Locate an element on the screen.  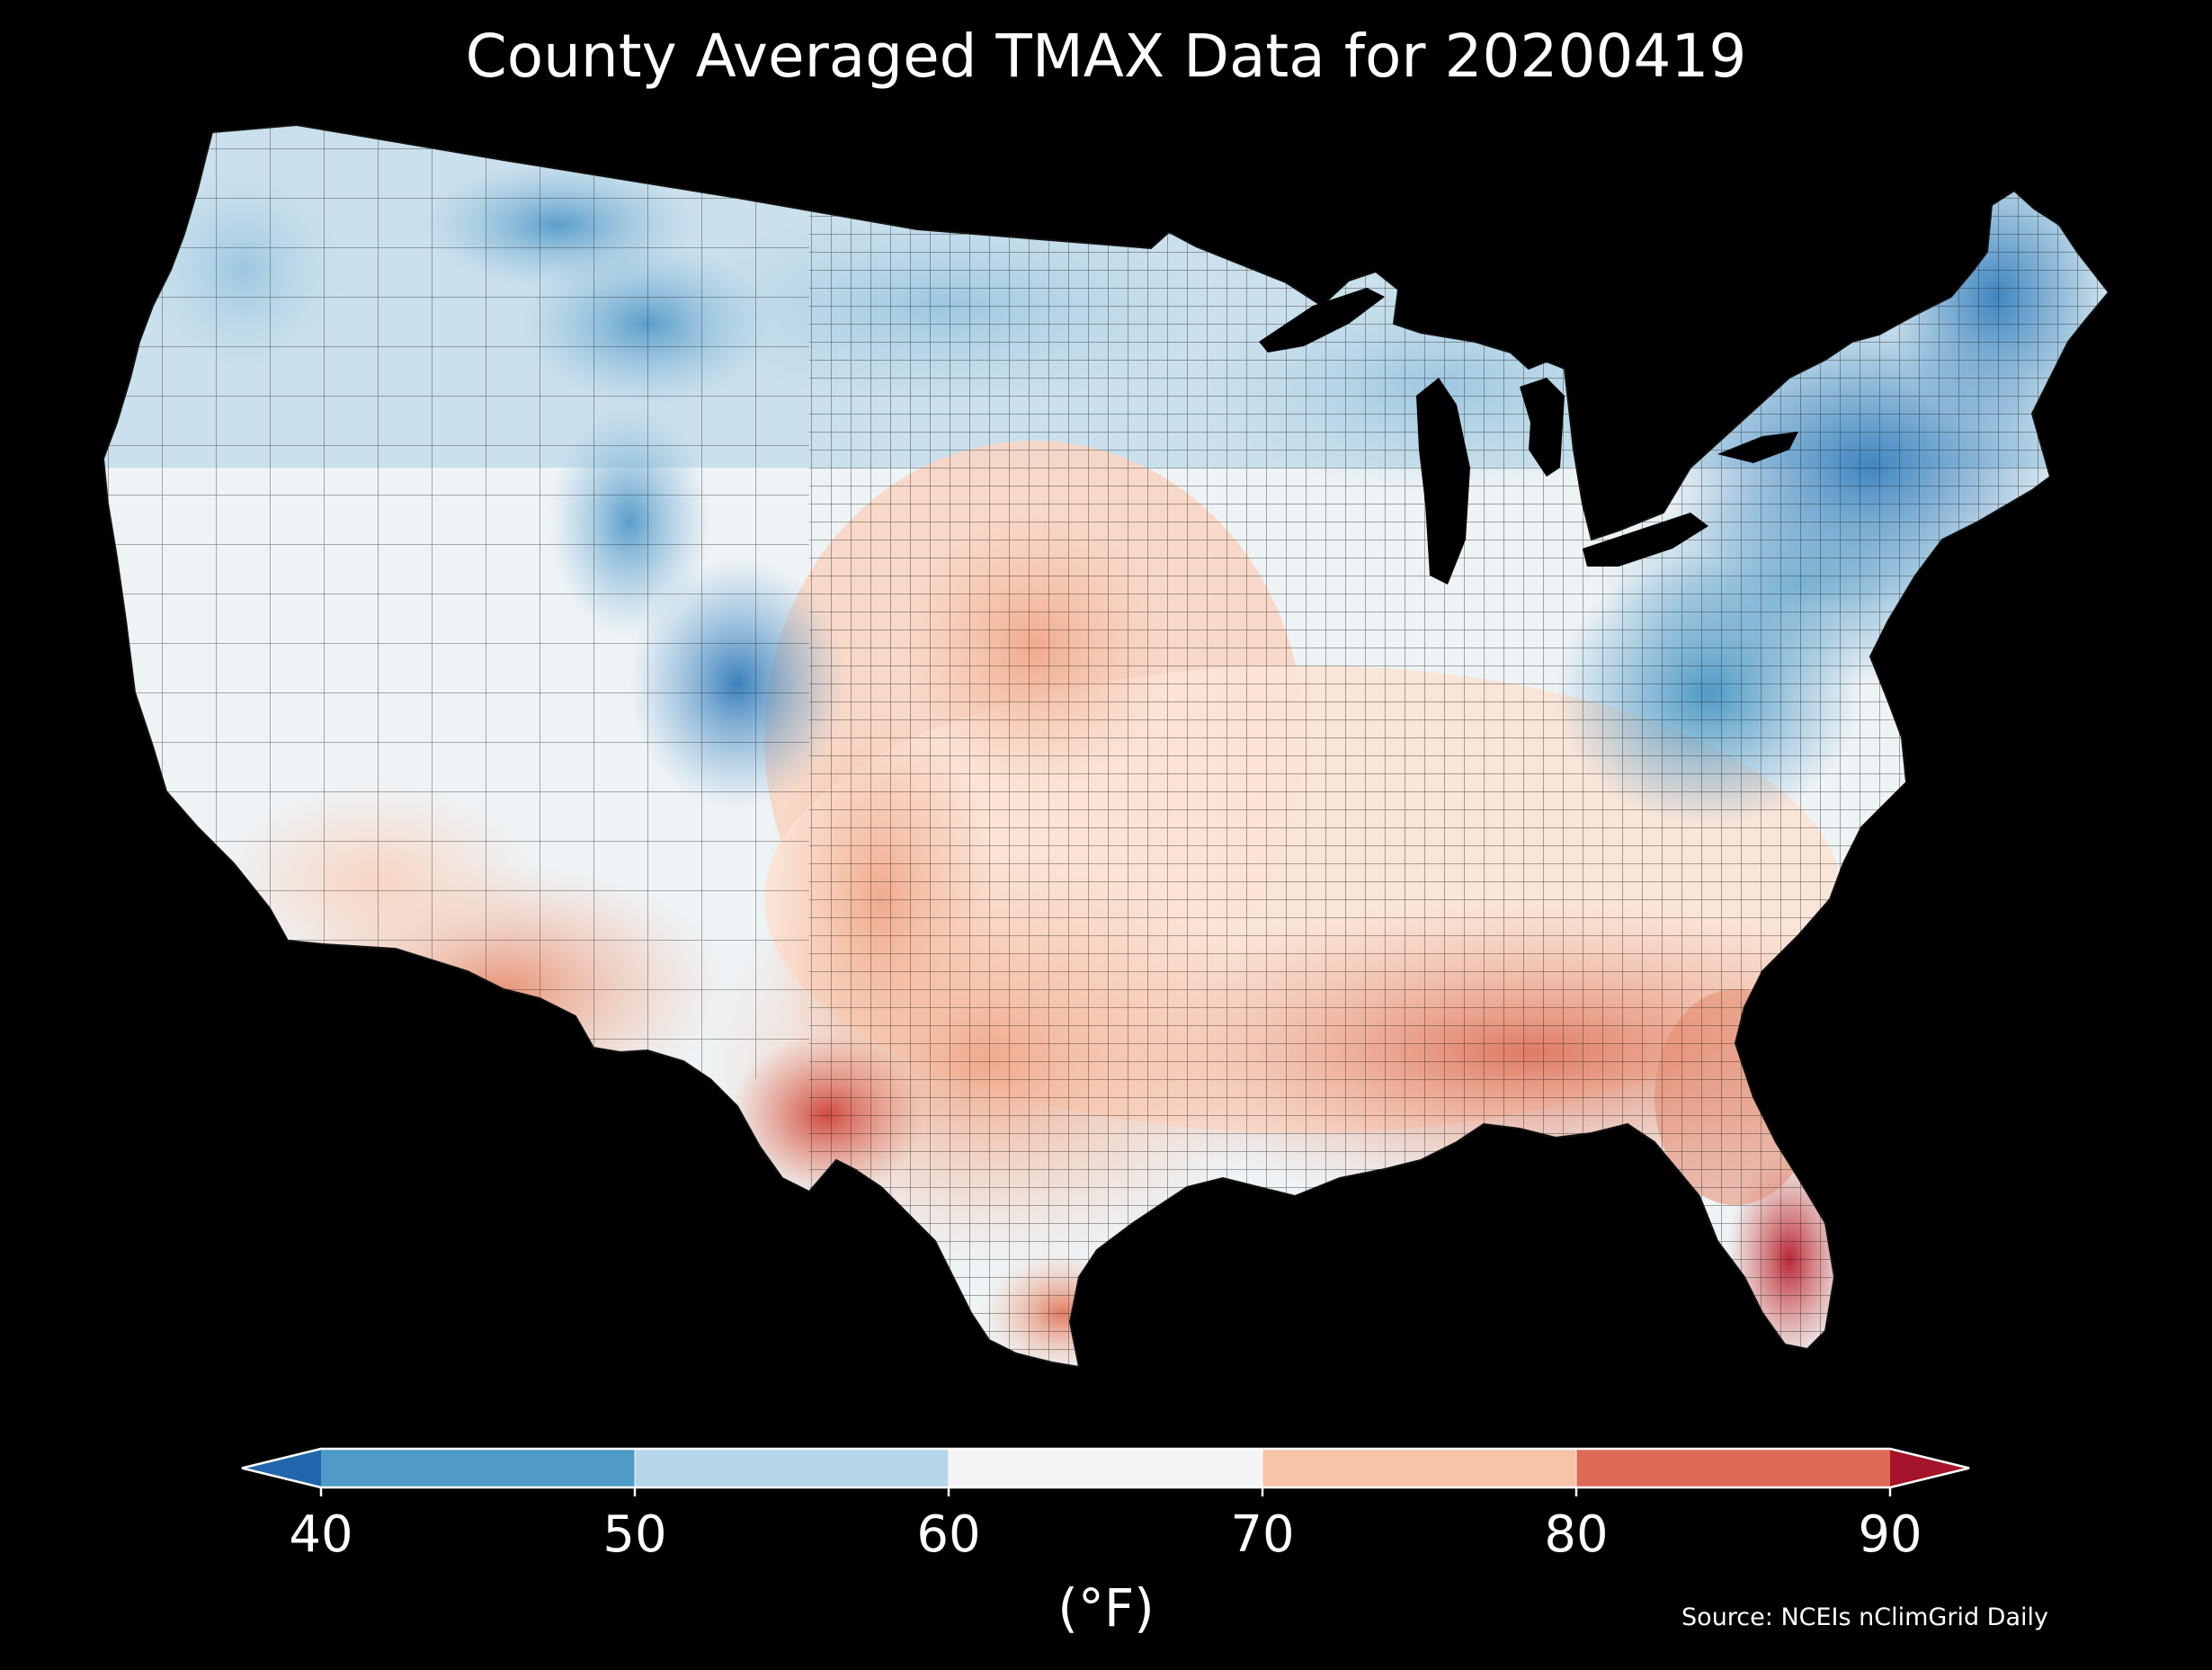
source-note: Source: NCEIs nClimGrid Daily is located at coordinates (1864, 1617).